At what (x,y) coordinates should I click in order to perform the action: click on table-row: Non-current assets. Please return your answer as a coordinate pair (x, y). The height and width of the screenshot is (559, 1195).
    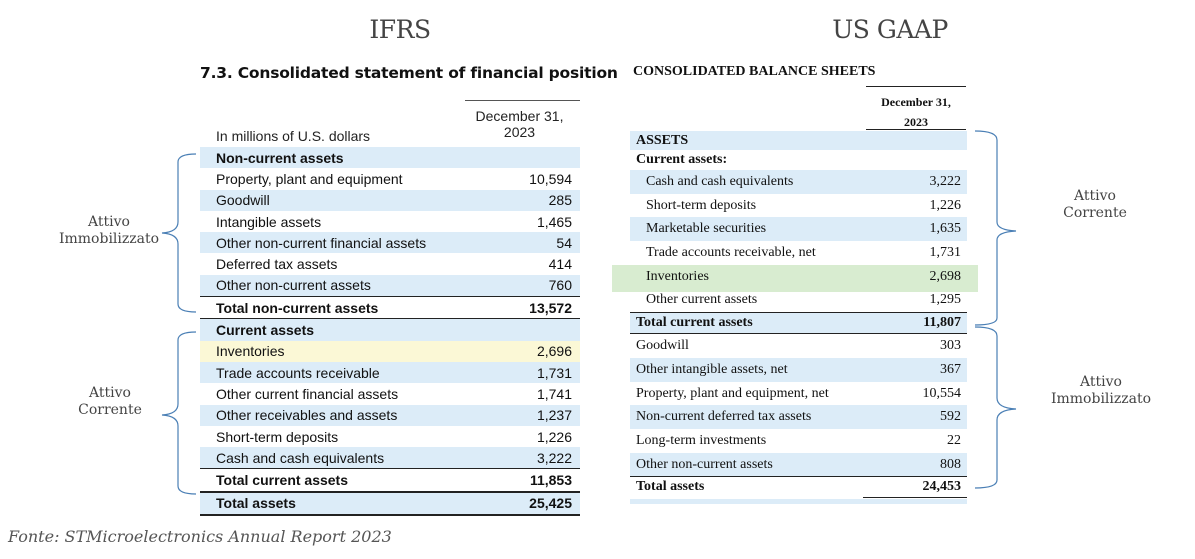
    Looking at the image, I should click on (390, 158).